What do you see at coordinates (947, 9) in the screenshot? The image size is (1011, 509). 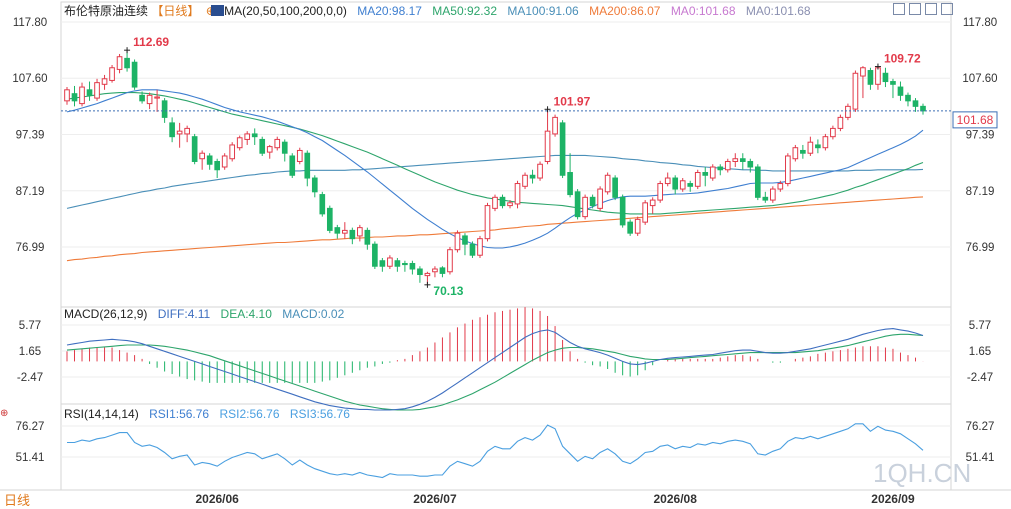 I see `fullscreen-icon` at bounding box center [947, 9].